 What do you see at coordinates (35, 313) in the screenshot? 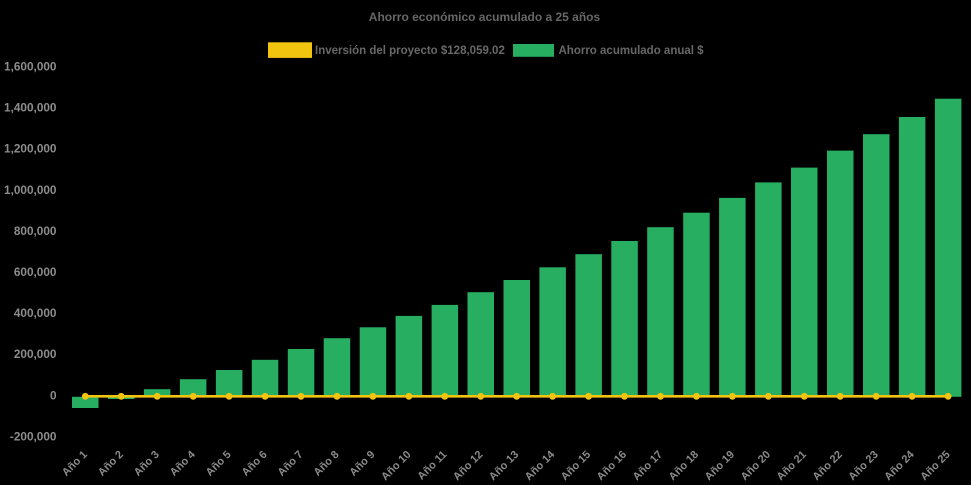
I see `svg-text: 400,000` at bounding box center [35, 313].